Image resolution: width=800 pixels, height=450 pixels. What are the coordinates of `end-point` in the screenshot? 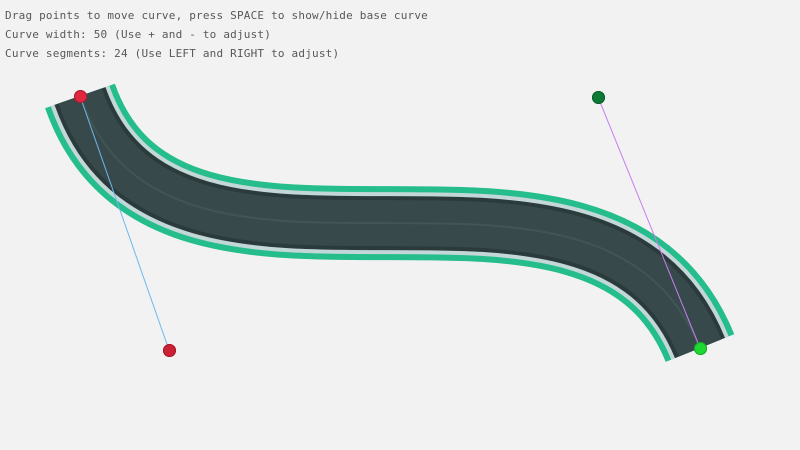 It's located at (700, 348).